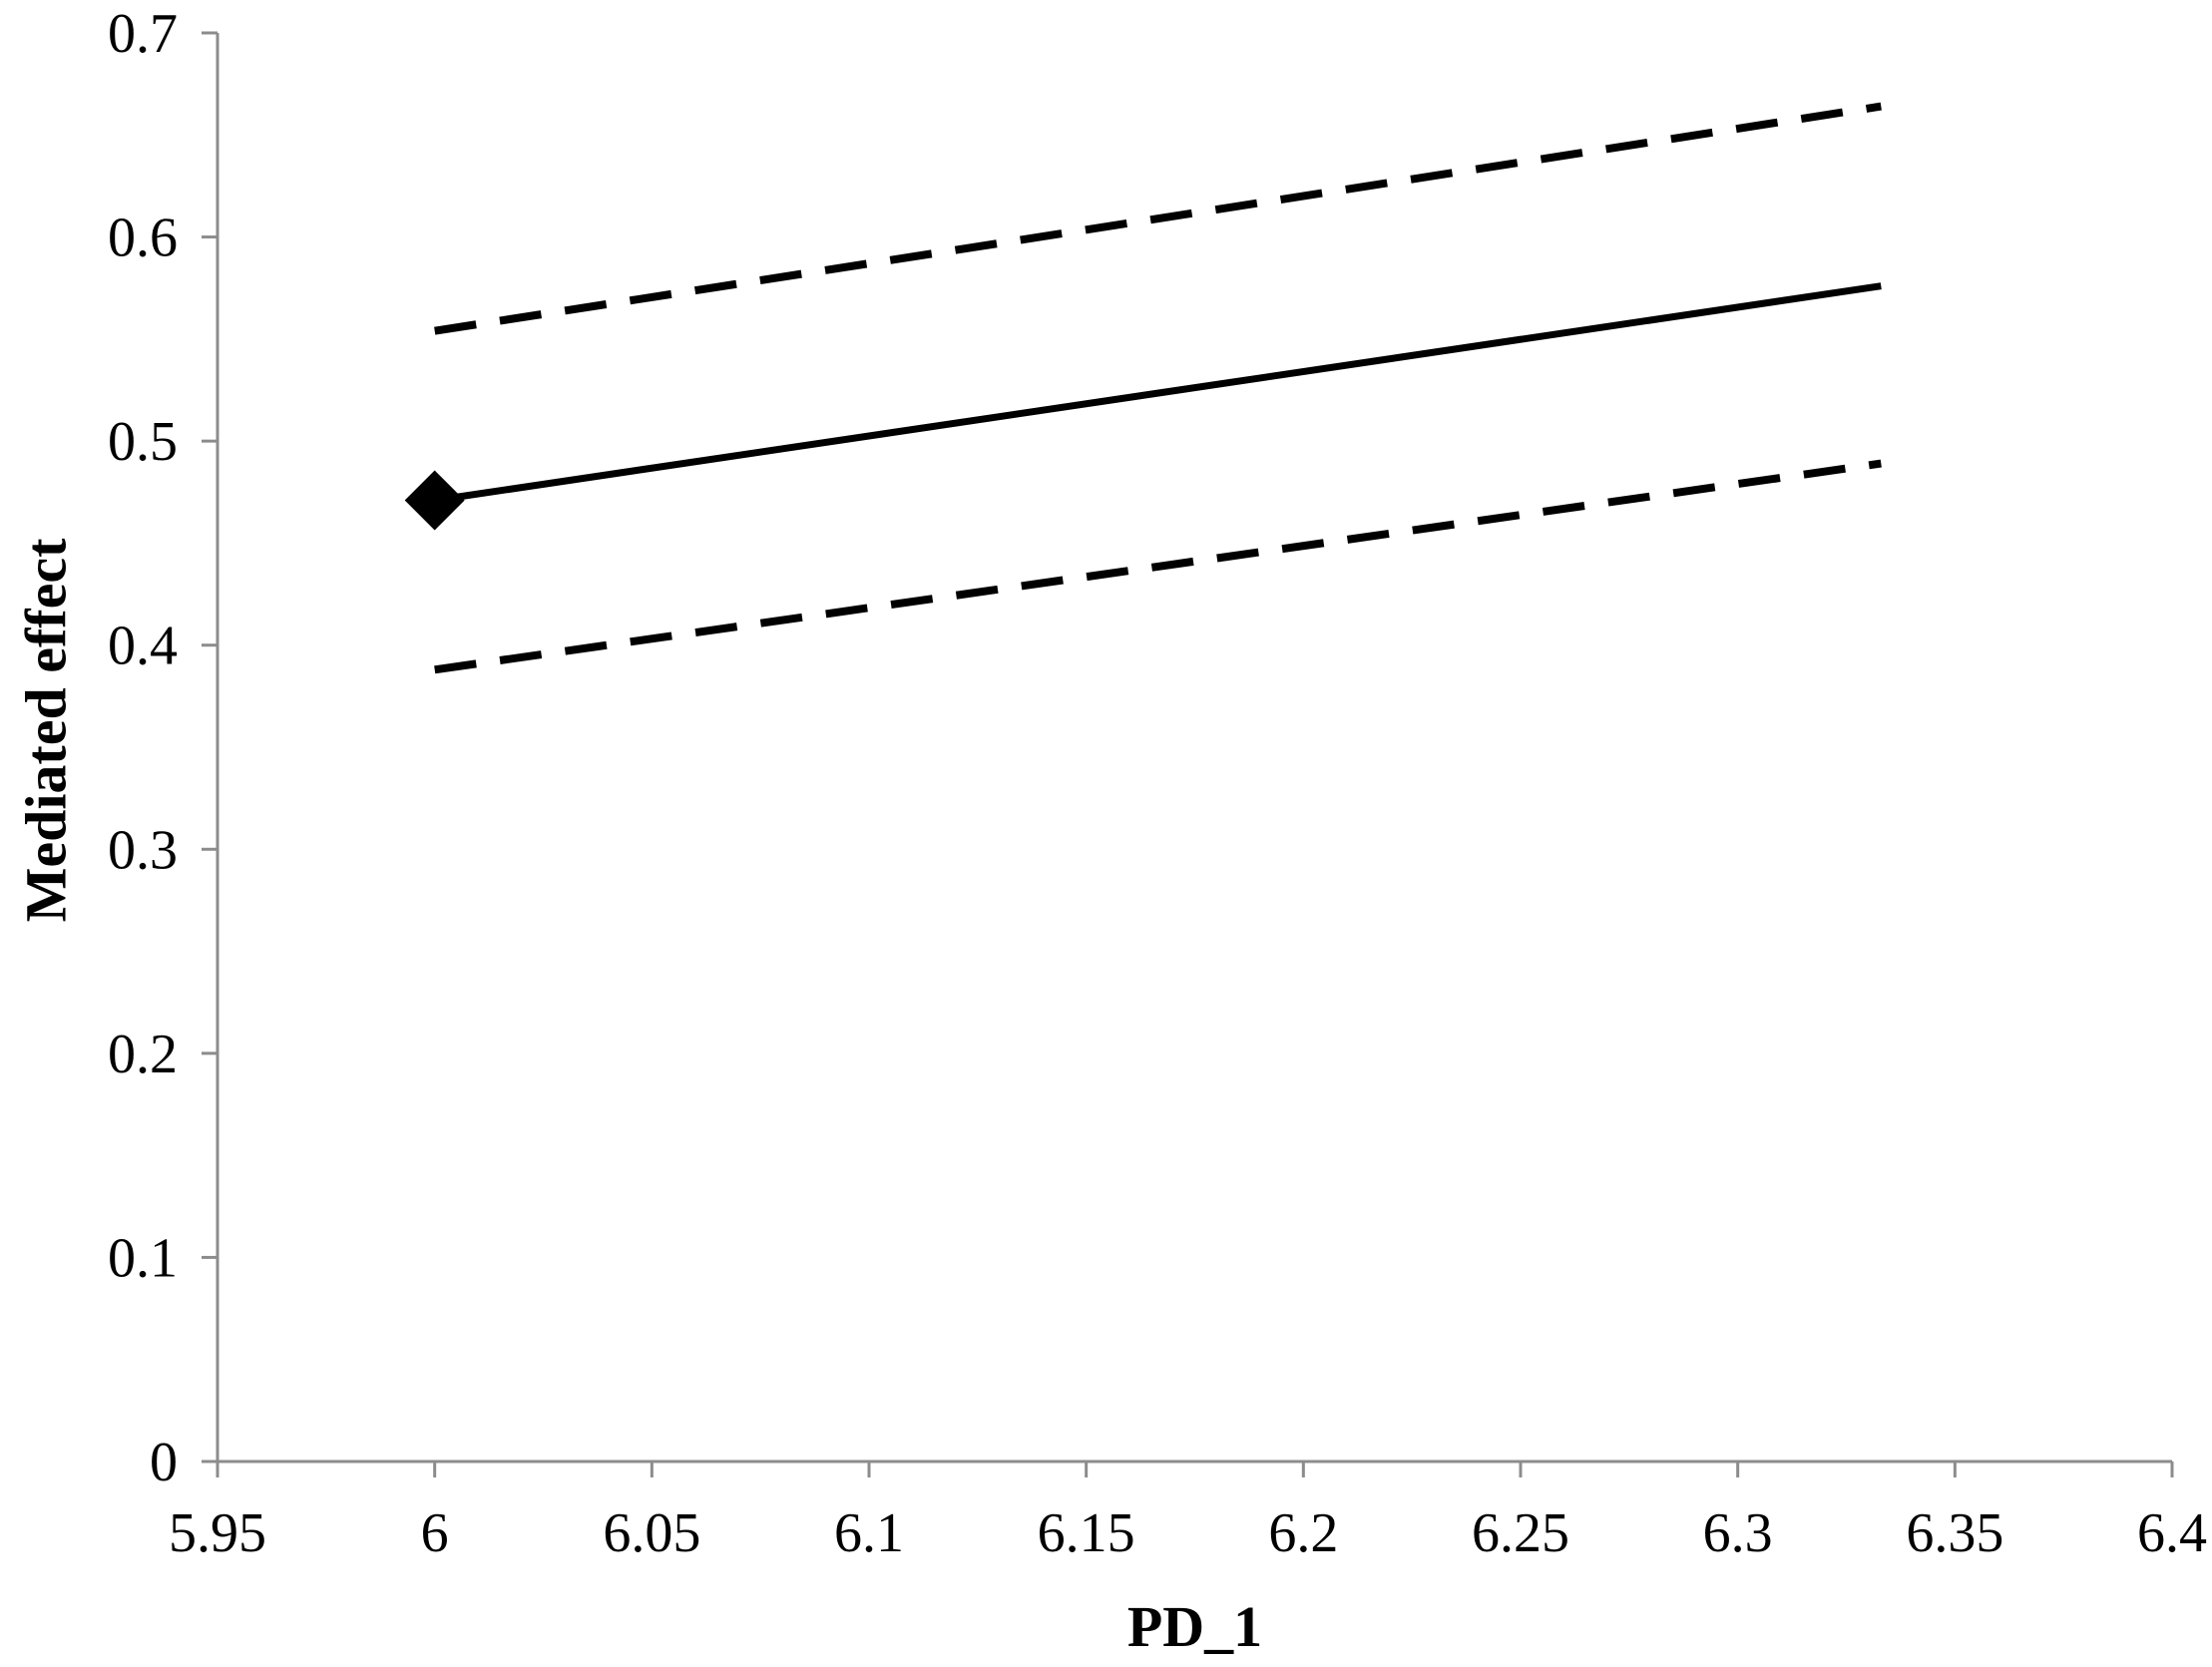  Describe the element at coordinates (143, 34) in the screenshot. I see `y-tick-label: 0.7` at that location.